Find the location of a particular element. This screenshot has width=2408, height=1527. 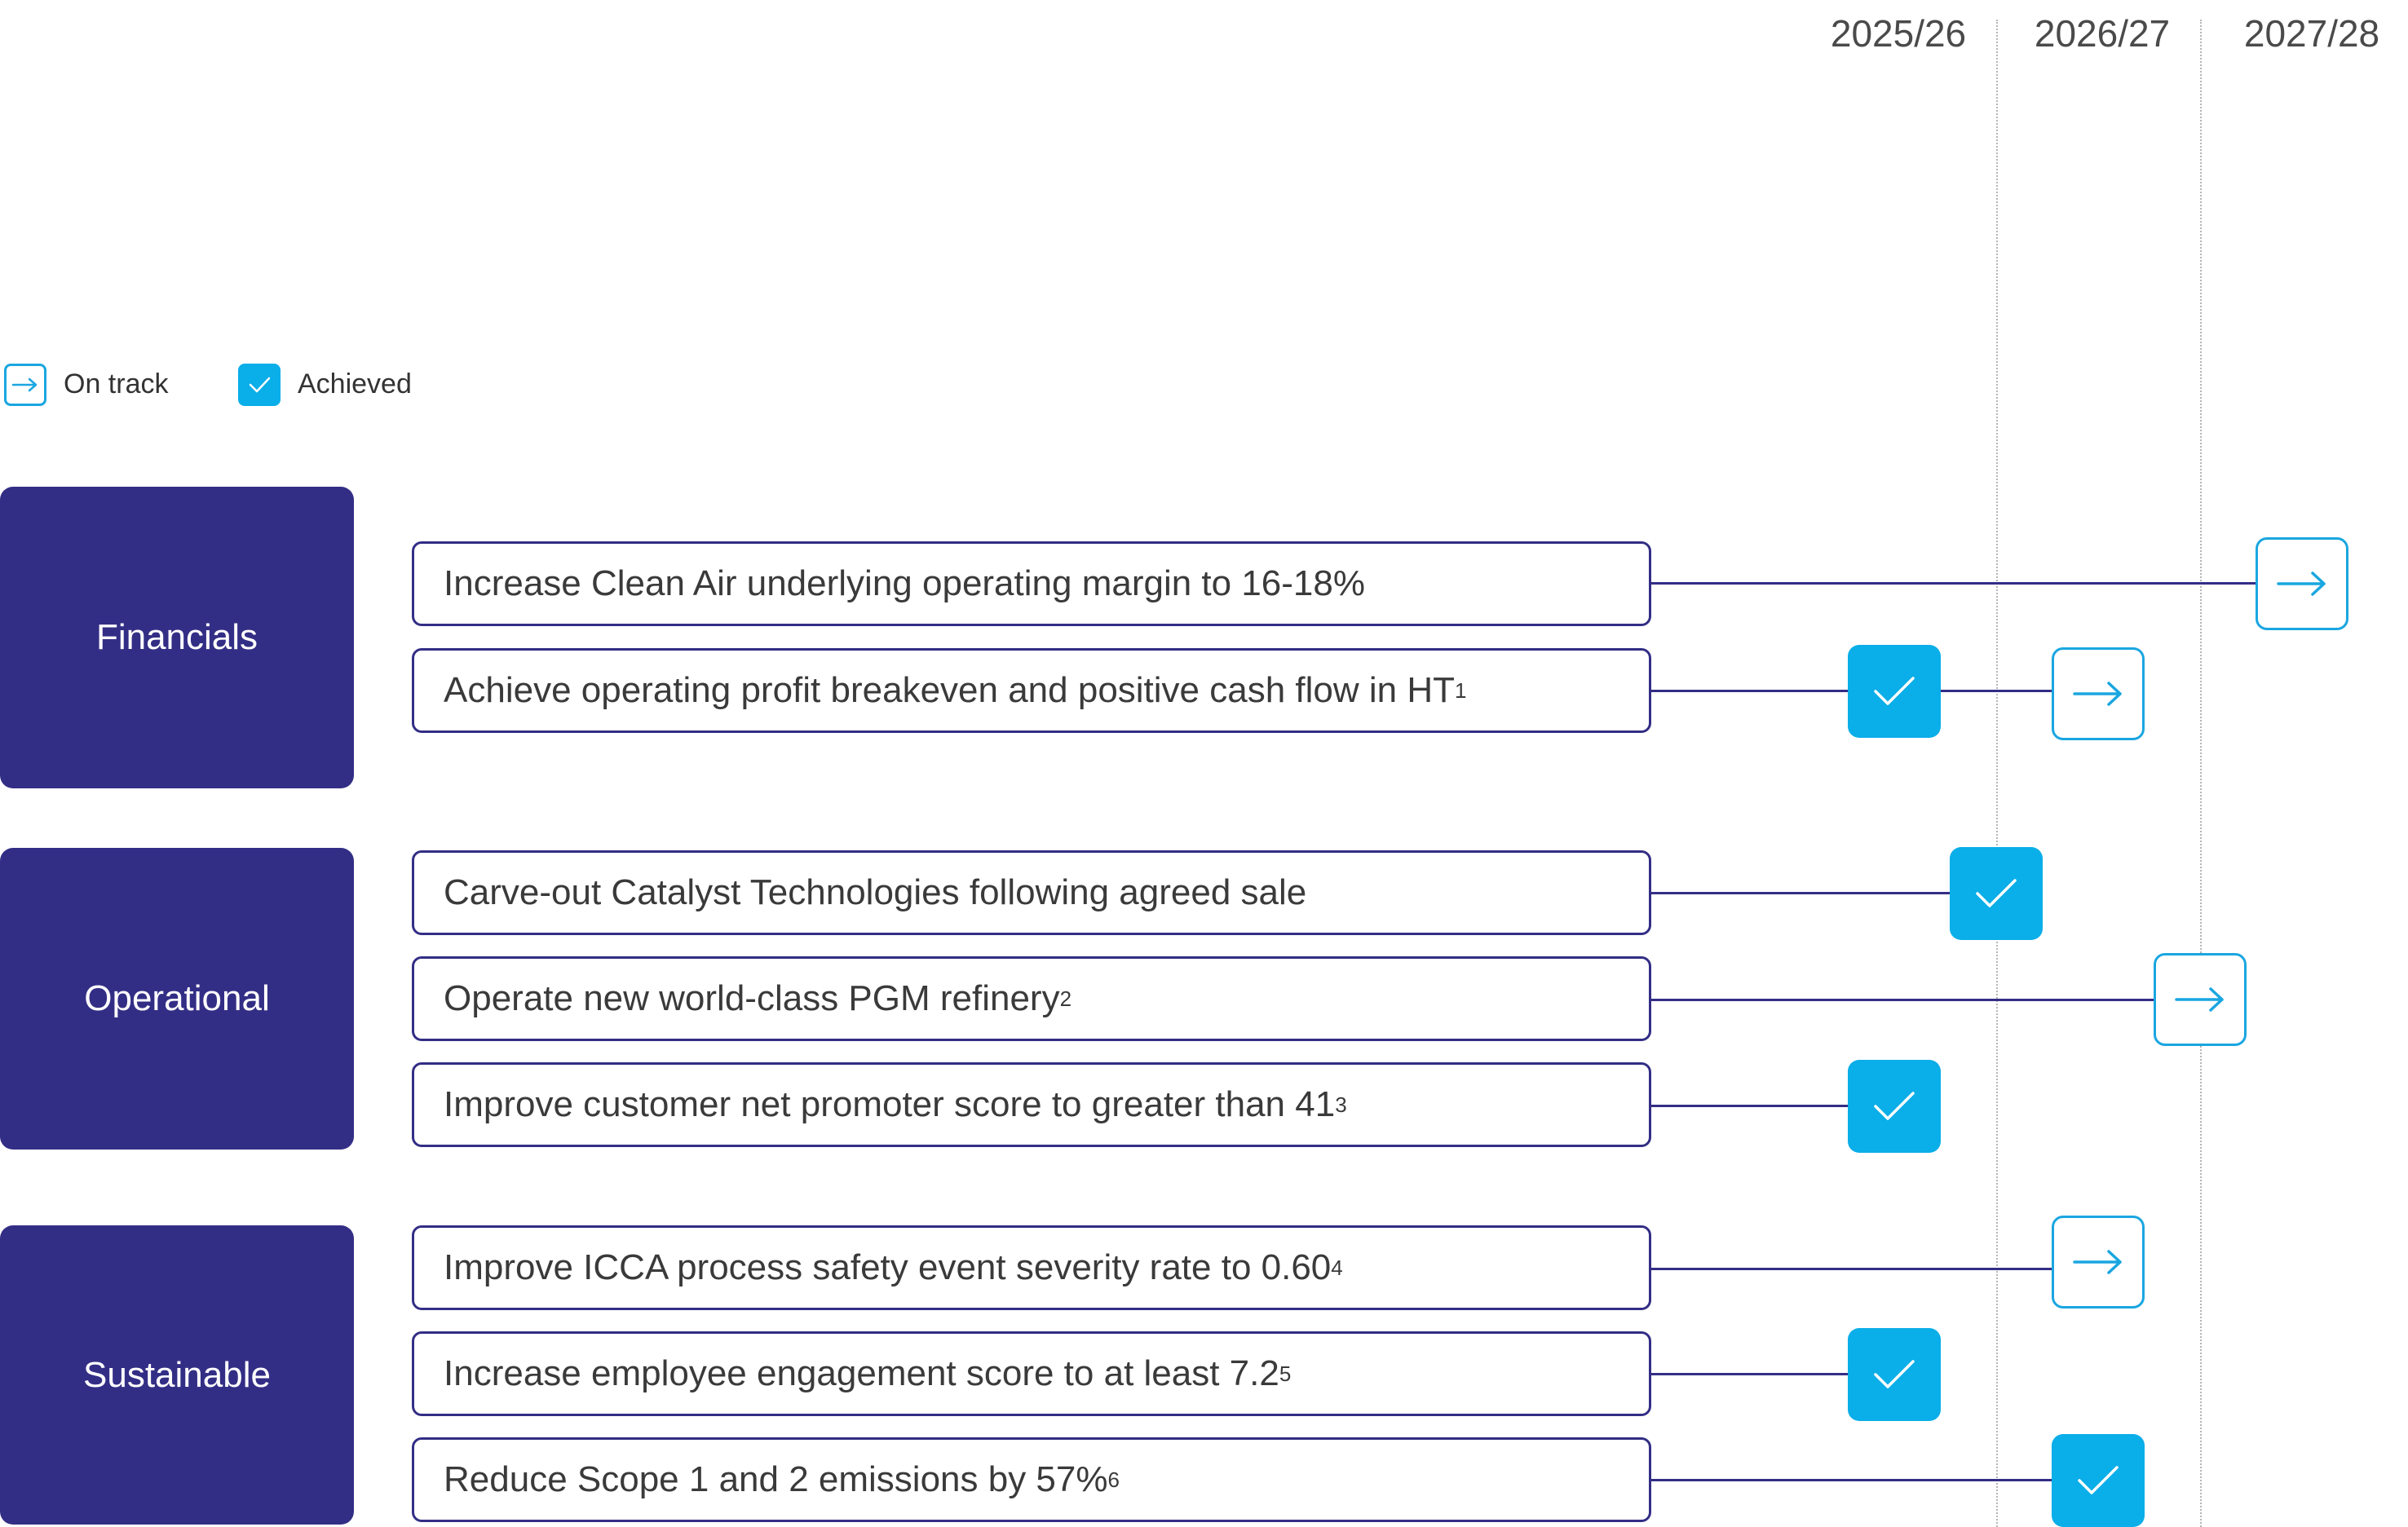

year-header-2027-28: 2027/28 is located at coordinates (2311, 33).